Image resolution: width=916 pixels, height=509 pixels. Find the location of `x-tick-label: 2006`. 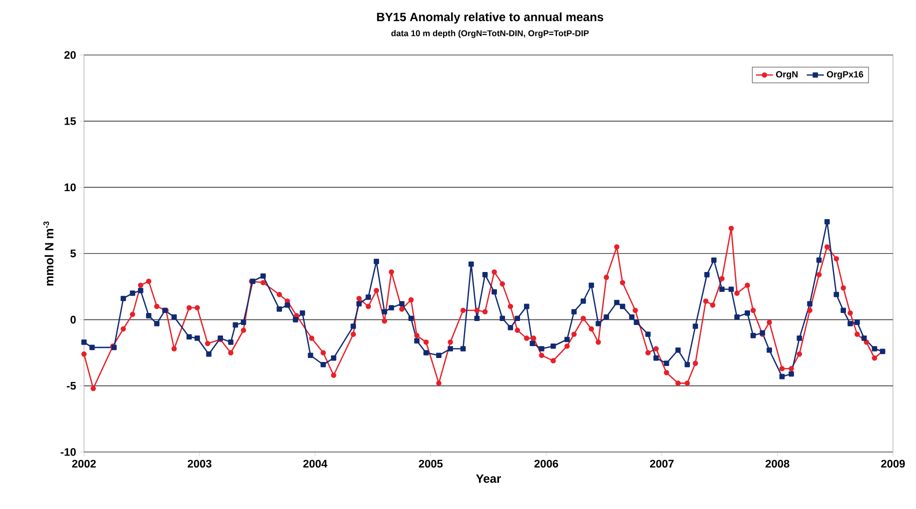

x-tick-label: 2006 is located at coordinates (546, 464).